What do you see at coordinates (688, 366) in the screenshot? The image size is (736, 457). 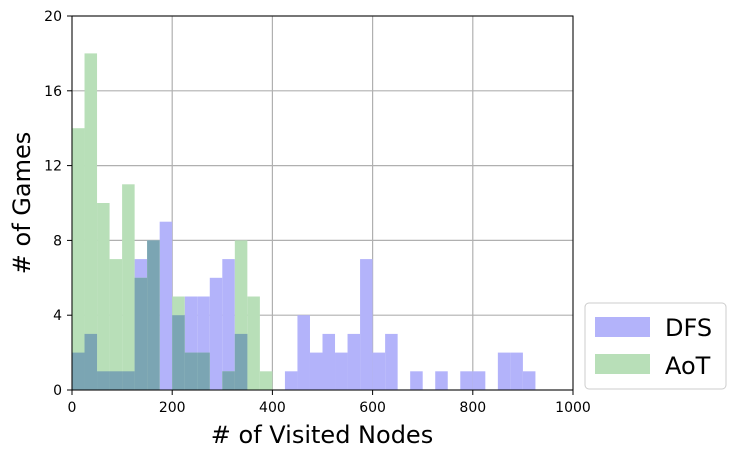 I see `legend-label-aot: AoT` at bounding box center [688, 366].